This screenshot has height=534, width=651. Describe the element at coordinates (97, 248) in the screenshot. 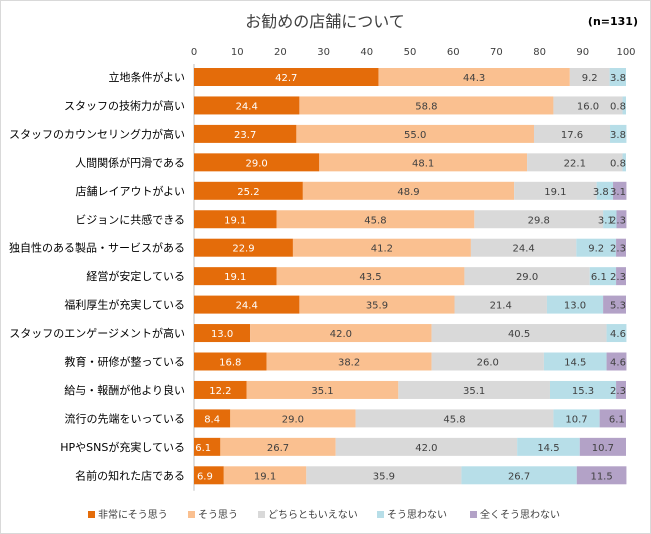

I see `category-label: 独自性のある製品・サービスがある` at that location.